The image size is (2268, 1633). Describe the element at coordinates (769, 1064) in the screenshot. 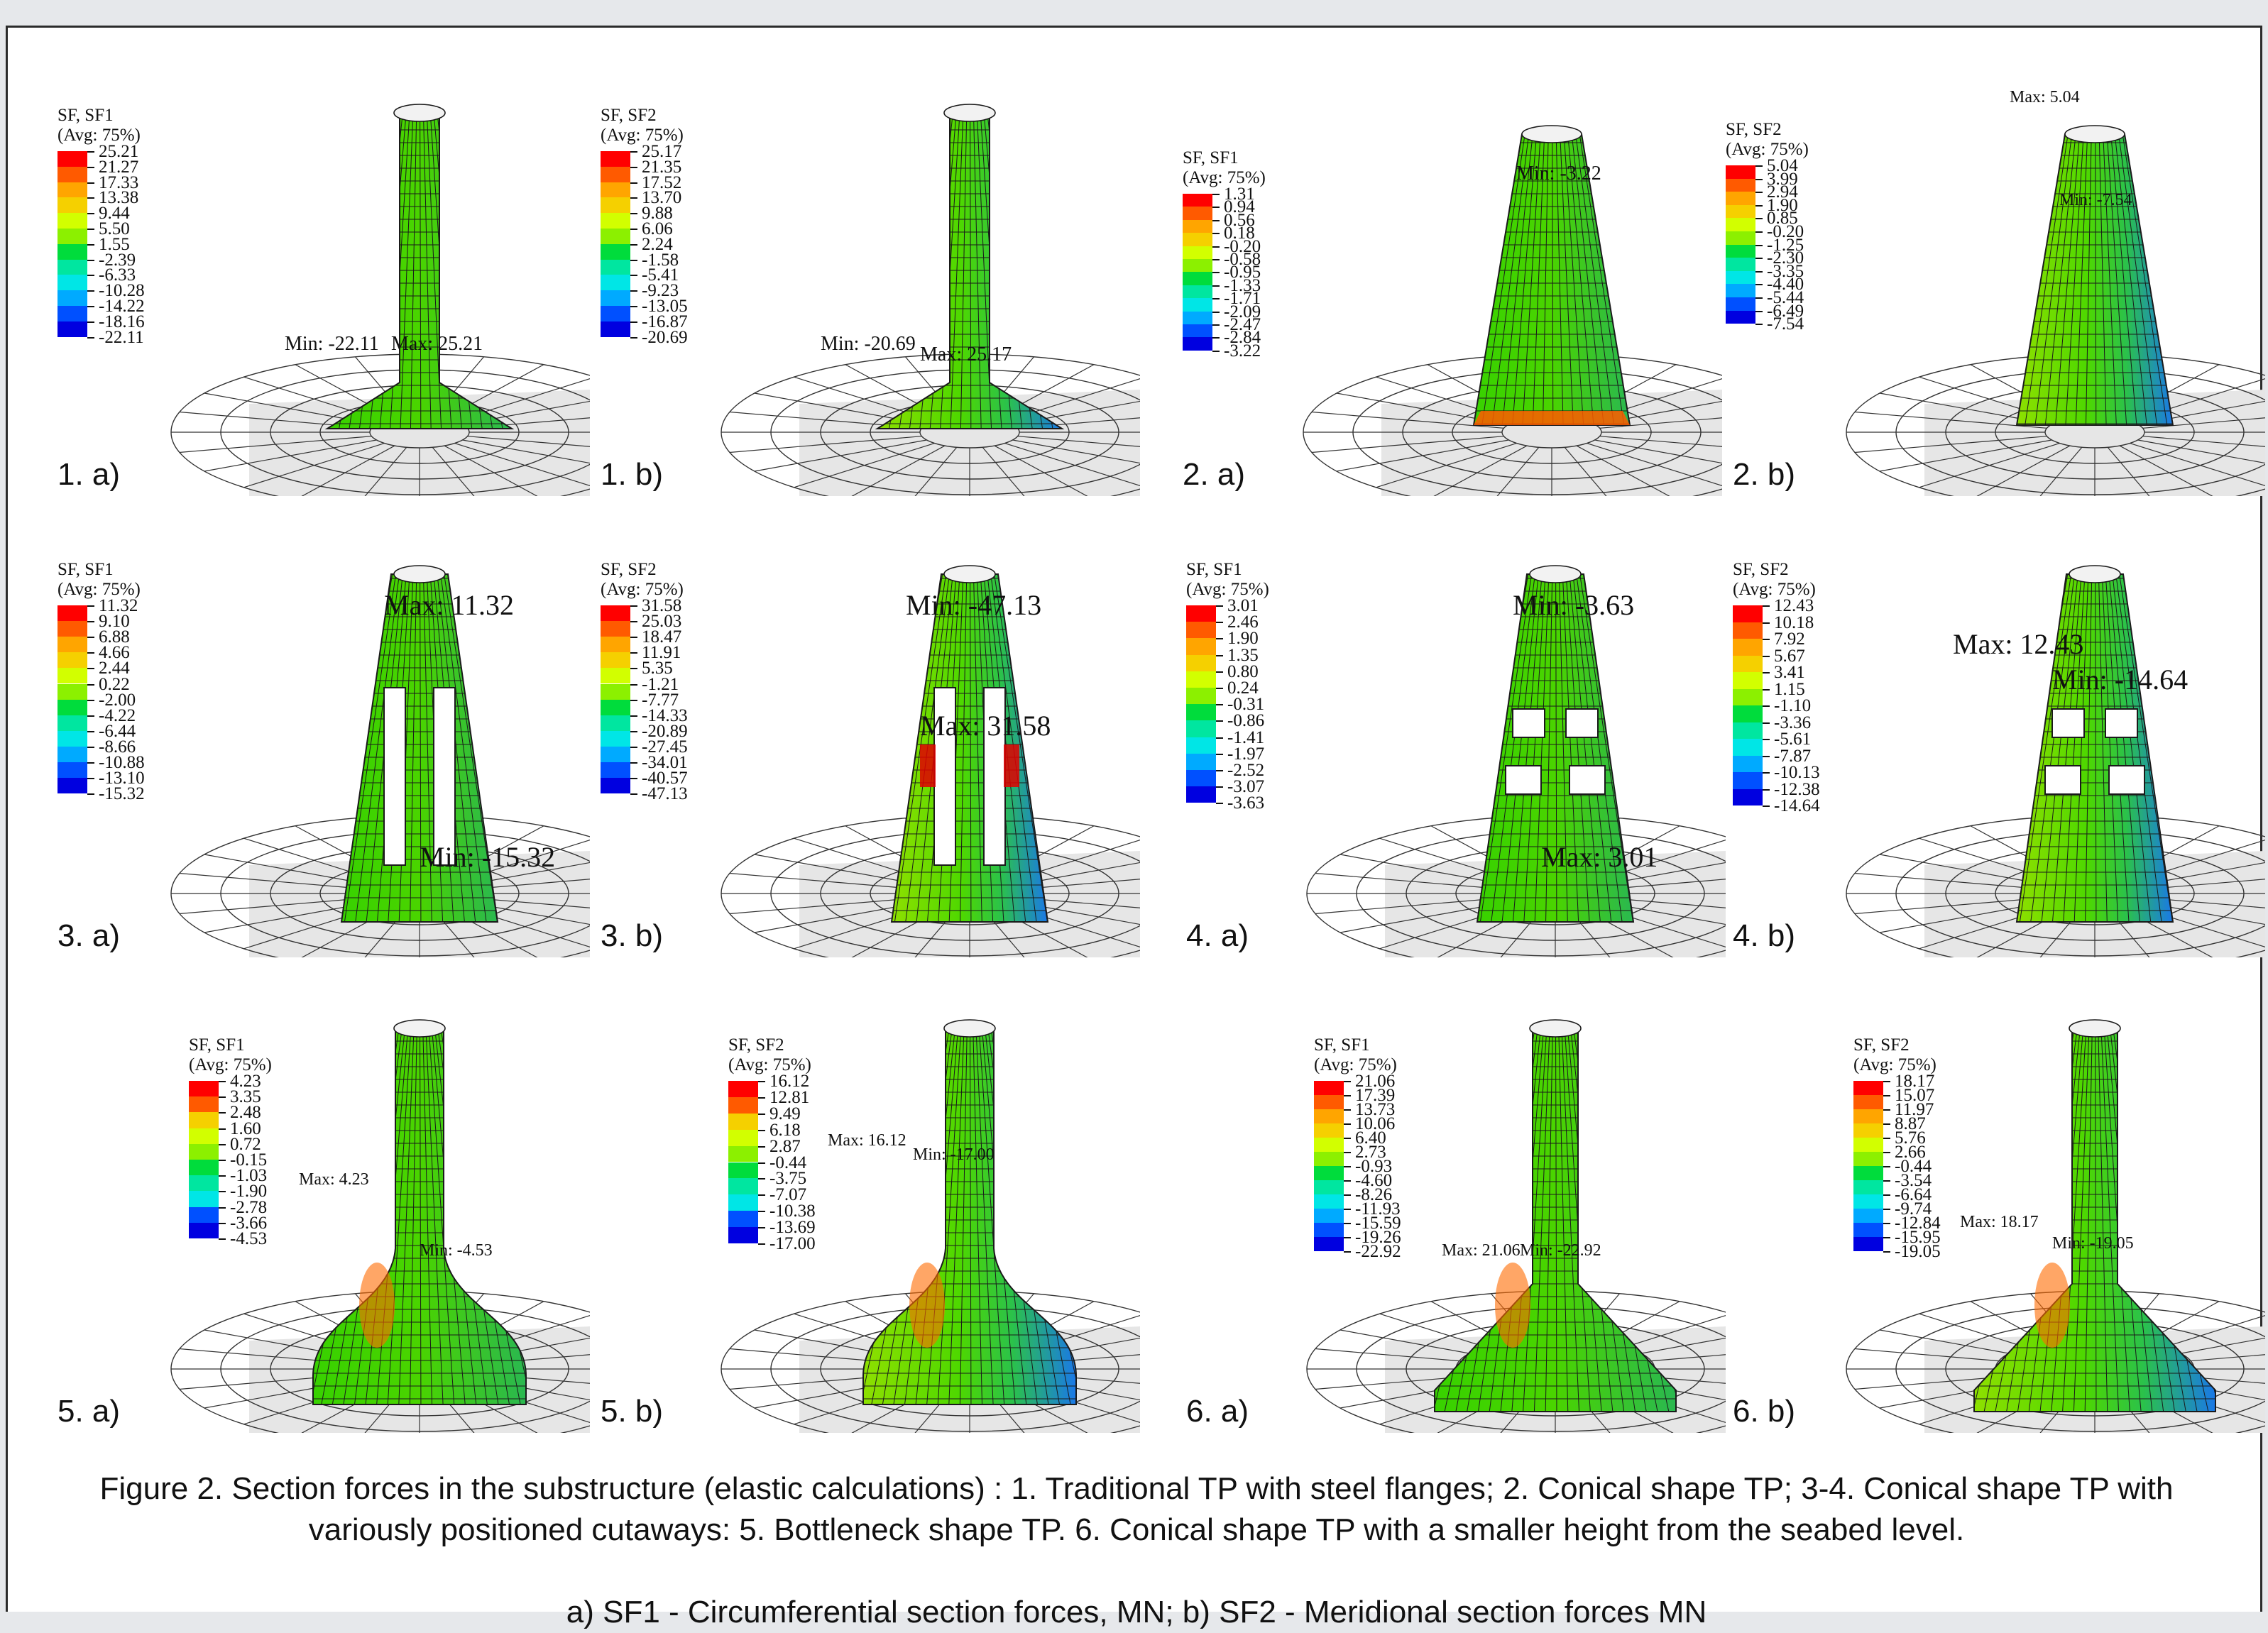

I see `legend-averaging: (Avg: 75%)` at that location.